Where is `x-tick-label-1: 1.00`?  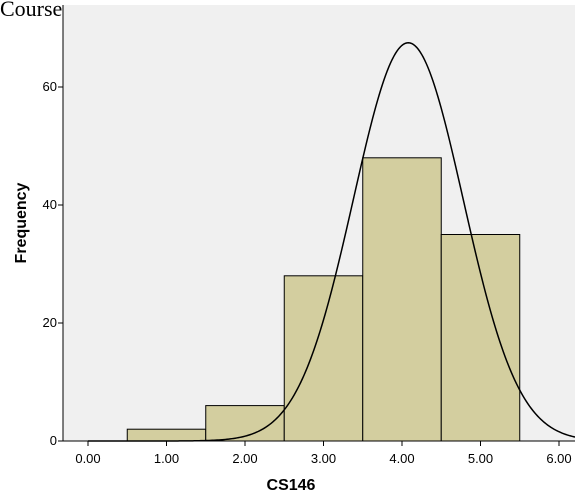
x-tick-label-1: 1.00 is located at coordinates (166, 458).